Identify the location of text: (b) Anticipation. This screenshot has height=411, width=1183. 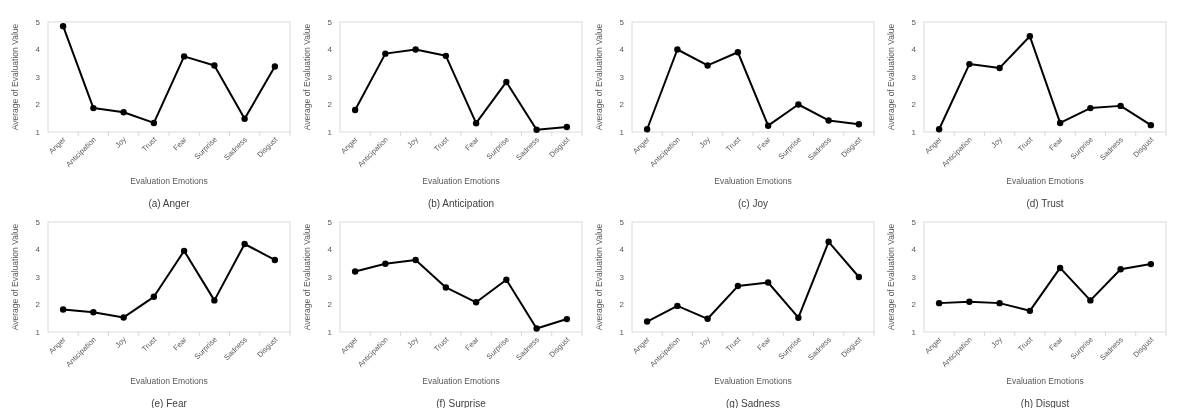
(461, 203).